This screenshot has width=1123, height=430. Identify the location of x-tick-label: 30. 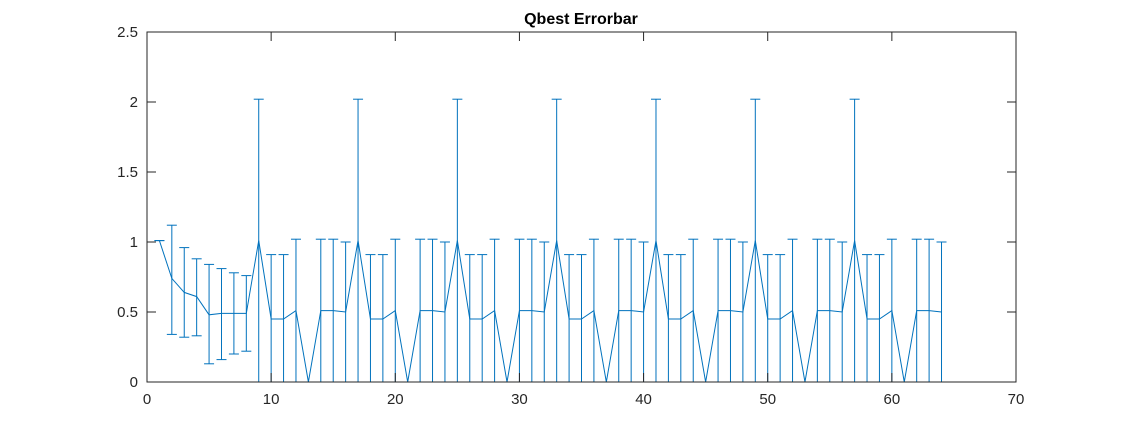
(519, 399).